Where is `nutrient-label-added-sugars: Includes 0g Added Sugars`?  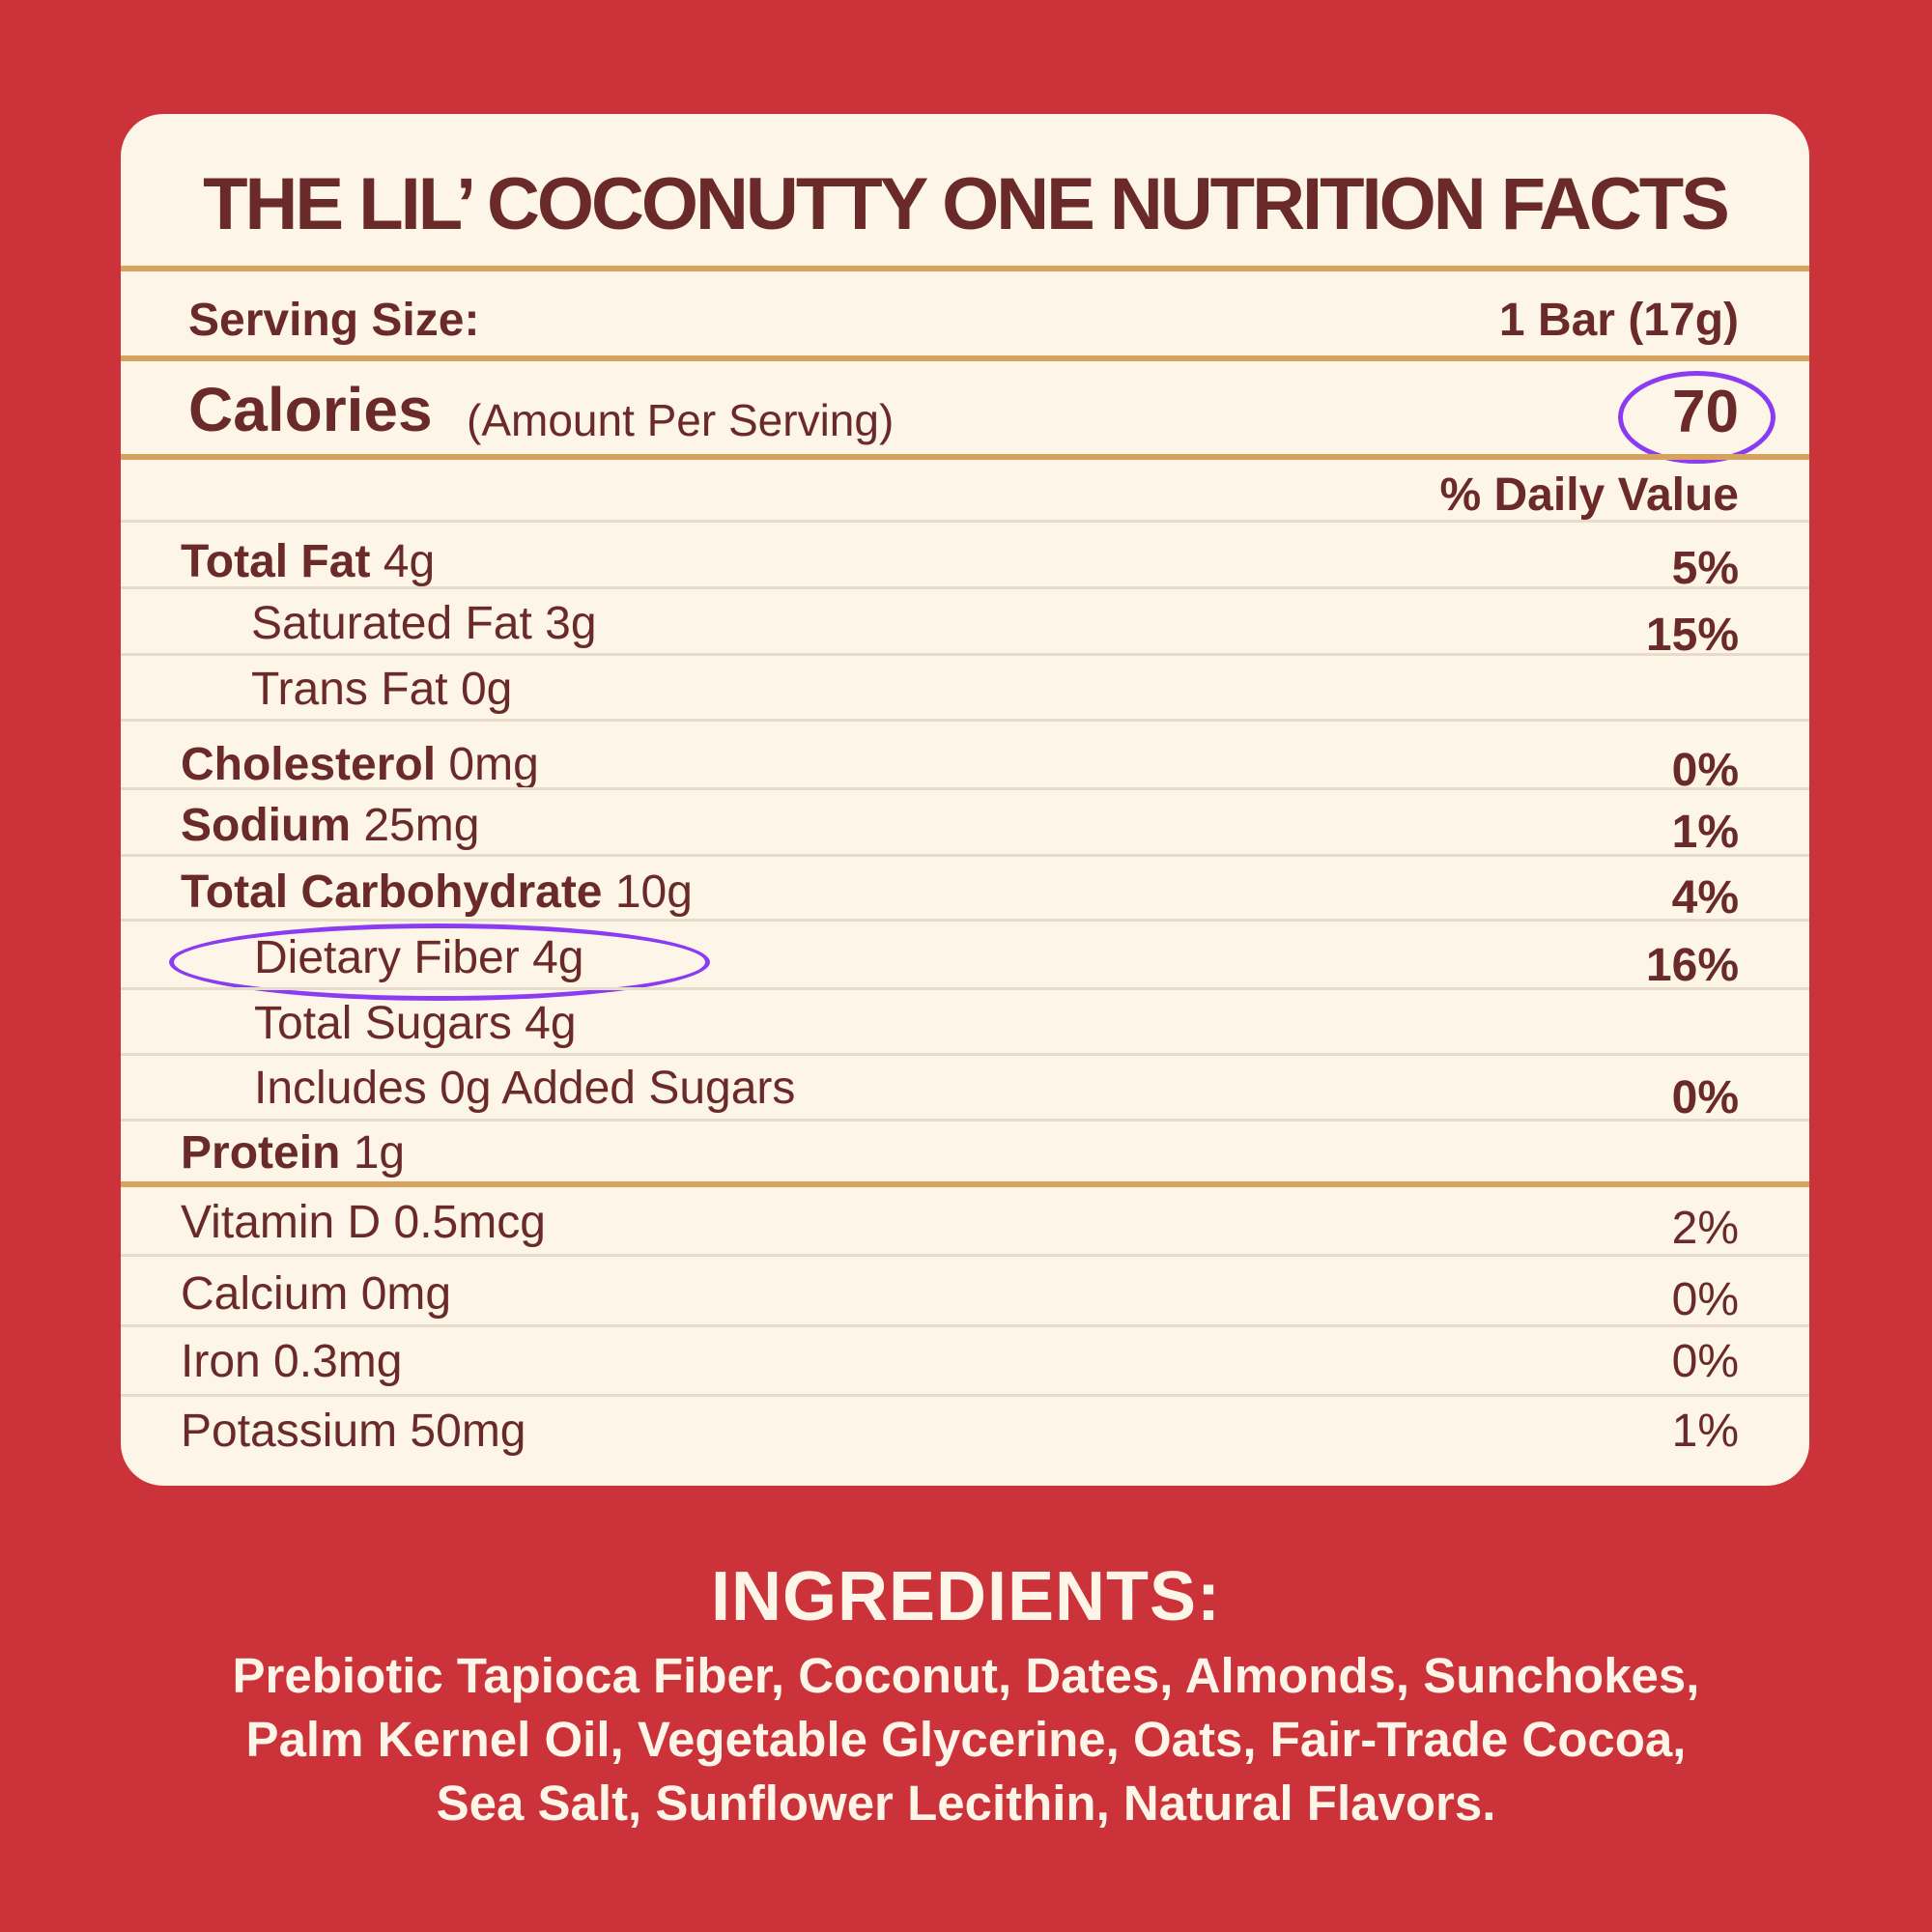
nutrient-label-added-sugars: Includes 0g Added Sugars is located at coordinates (525, 1088).